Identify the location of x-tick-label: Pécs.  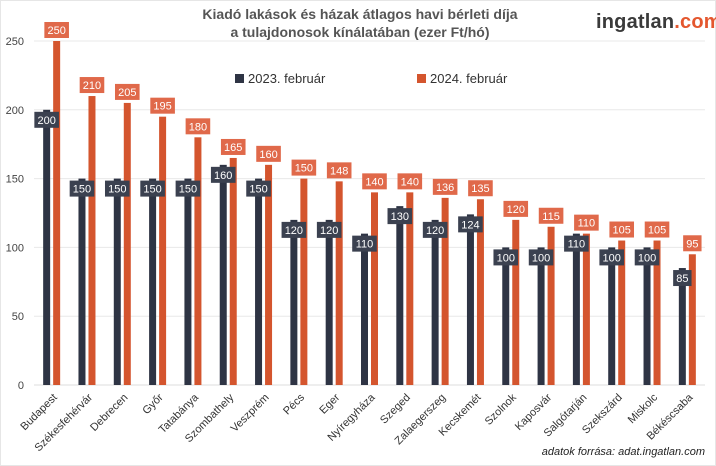
(294, 404).